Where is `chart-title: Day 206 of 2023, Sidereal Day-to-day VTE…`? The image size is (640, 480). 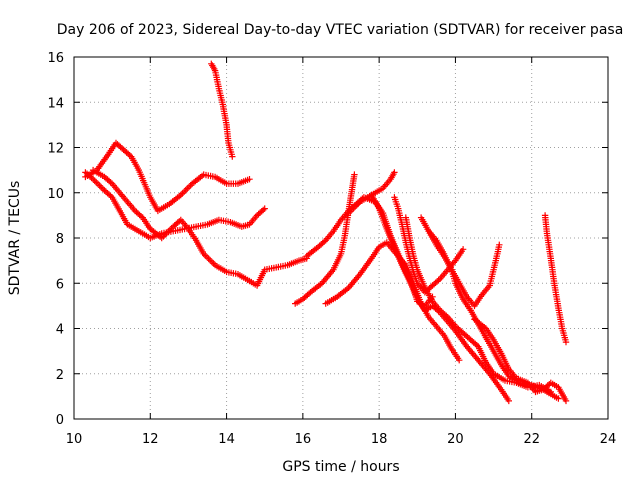 chart-title: Day 206 of 2023, Sidereal Day-to-day VTE… is located at coordinates (340, 30).